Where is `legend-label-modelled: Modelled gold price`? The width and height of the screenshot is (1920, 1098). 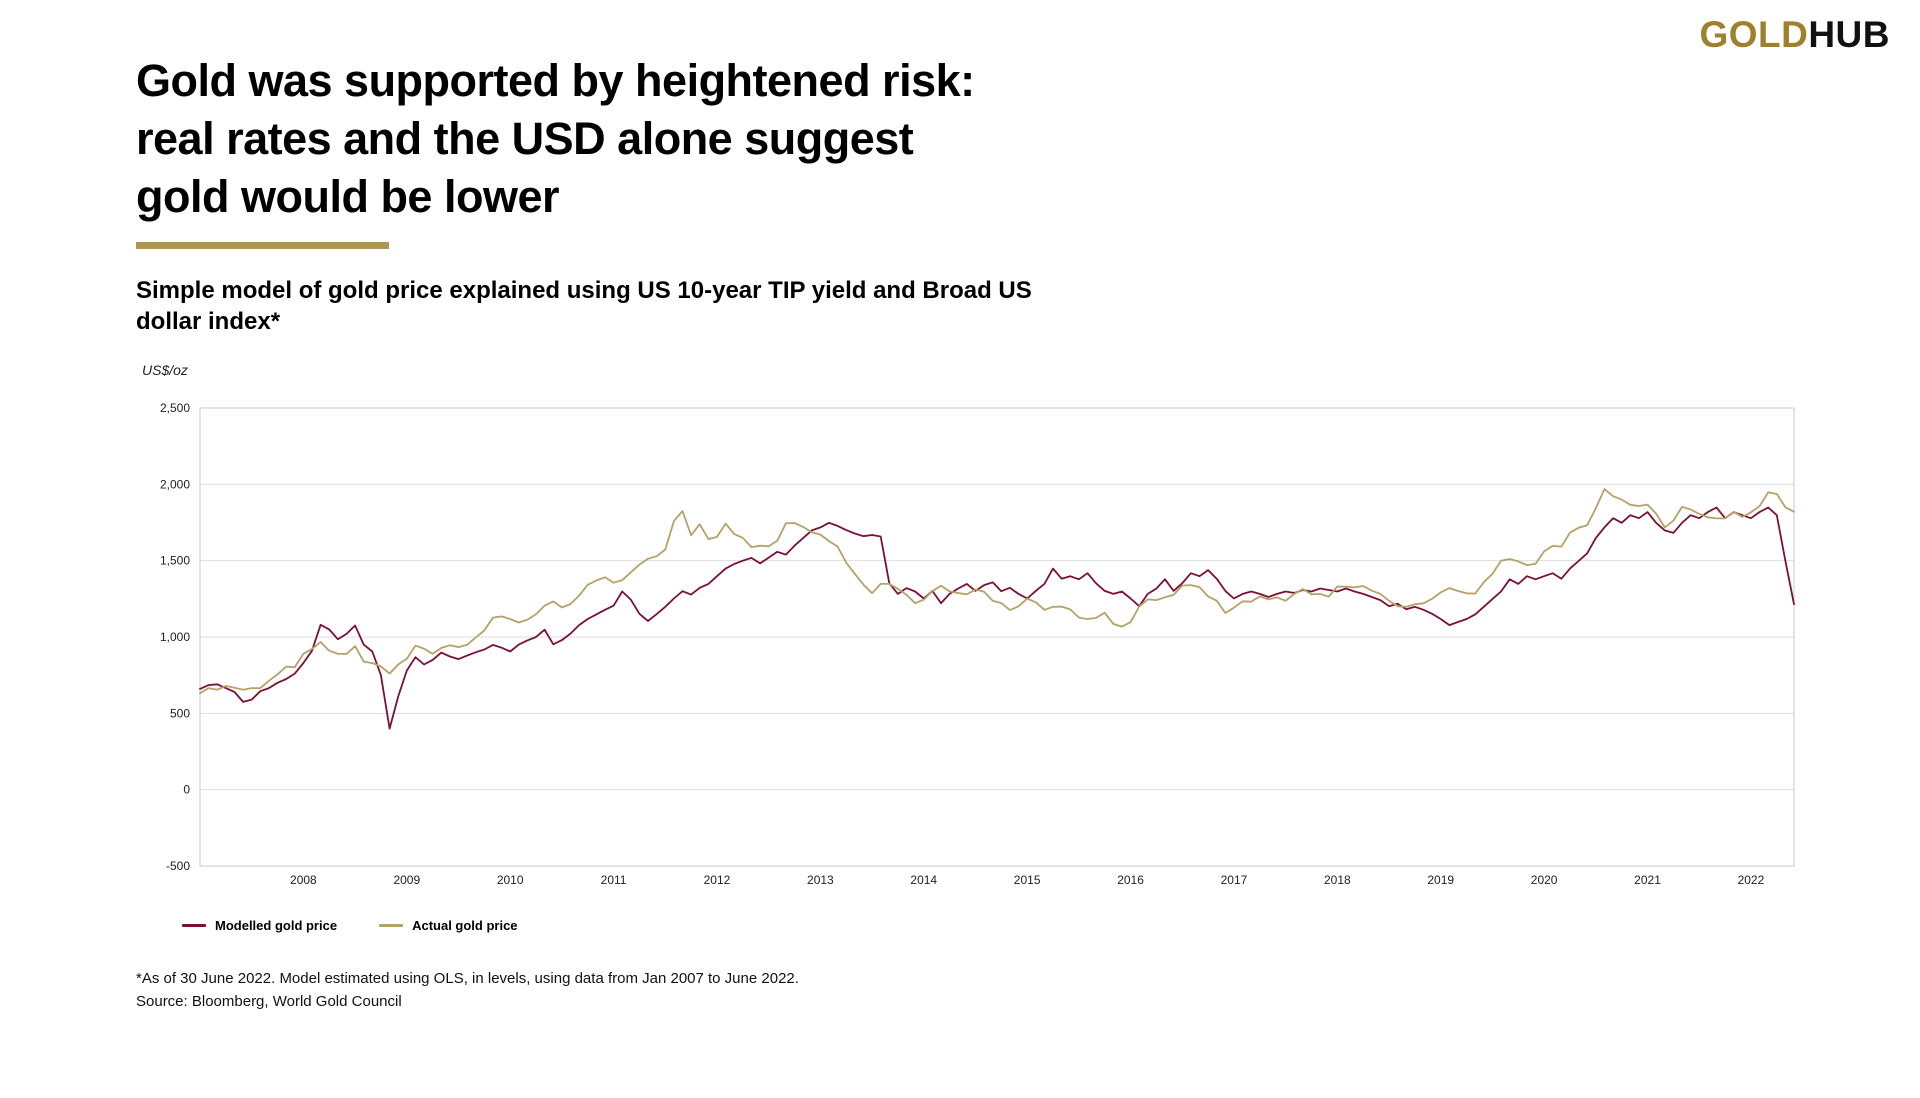
legend-label-modelled: Modelled gold price is located at coordinates (276, 925).